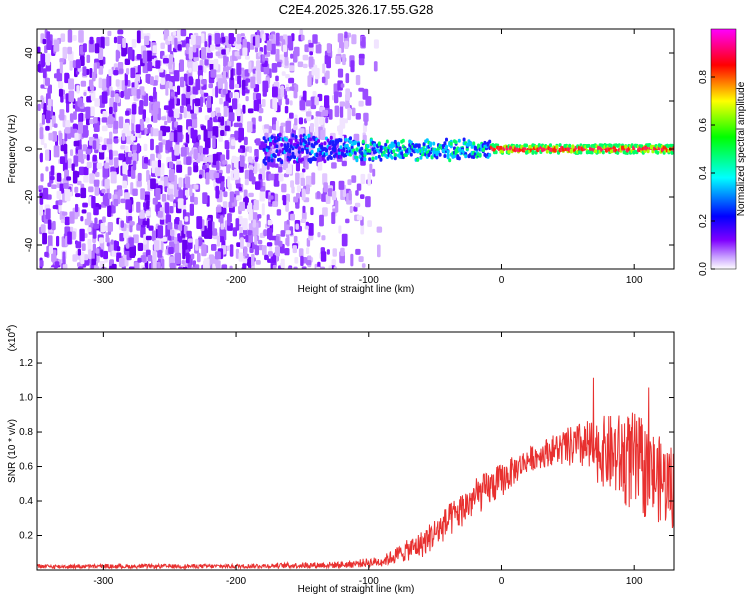 This screenshot has width=750, height=600. I want to click on snr-x-label: Height of straight line (km), so click(356, 589).